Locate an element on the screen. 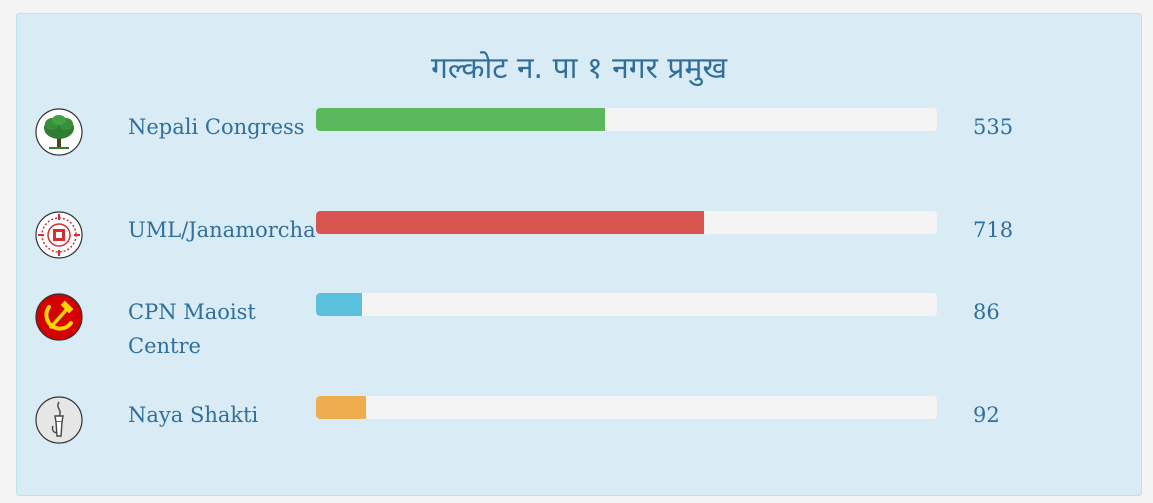 This screenshot has height=503, width=1153. vote-count: 92 is located at coordinates (986, 415).